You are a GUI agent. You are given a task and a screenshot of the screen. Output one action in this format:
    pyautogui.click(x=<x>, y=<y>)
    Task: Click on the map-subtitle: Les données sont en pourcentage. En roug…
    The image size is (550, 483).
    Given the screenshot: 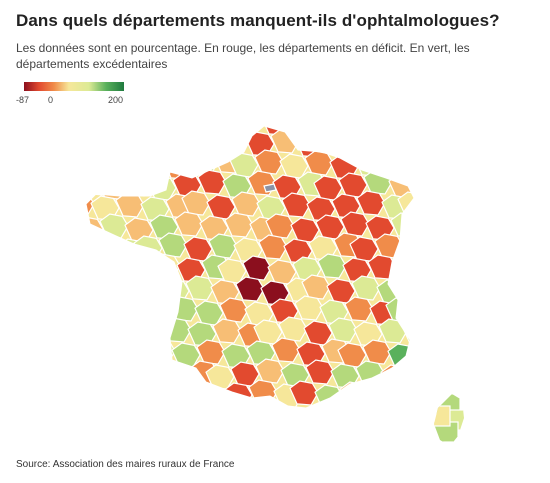 What is the action you would take?
    pyautogui.click(x=243, y=56)
    